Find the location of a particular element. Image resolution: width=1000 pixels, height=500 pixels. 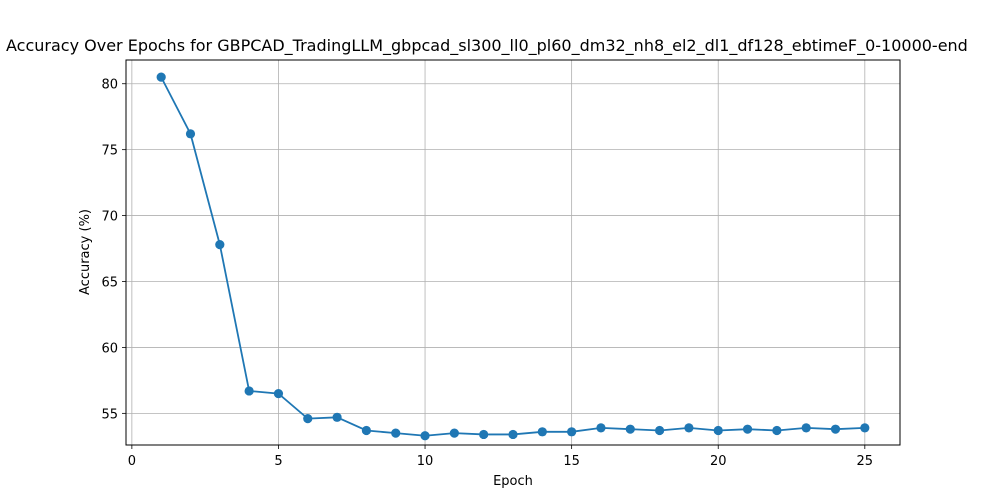

y-tick-label: 60 is located at coordinates (109, 348).